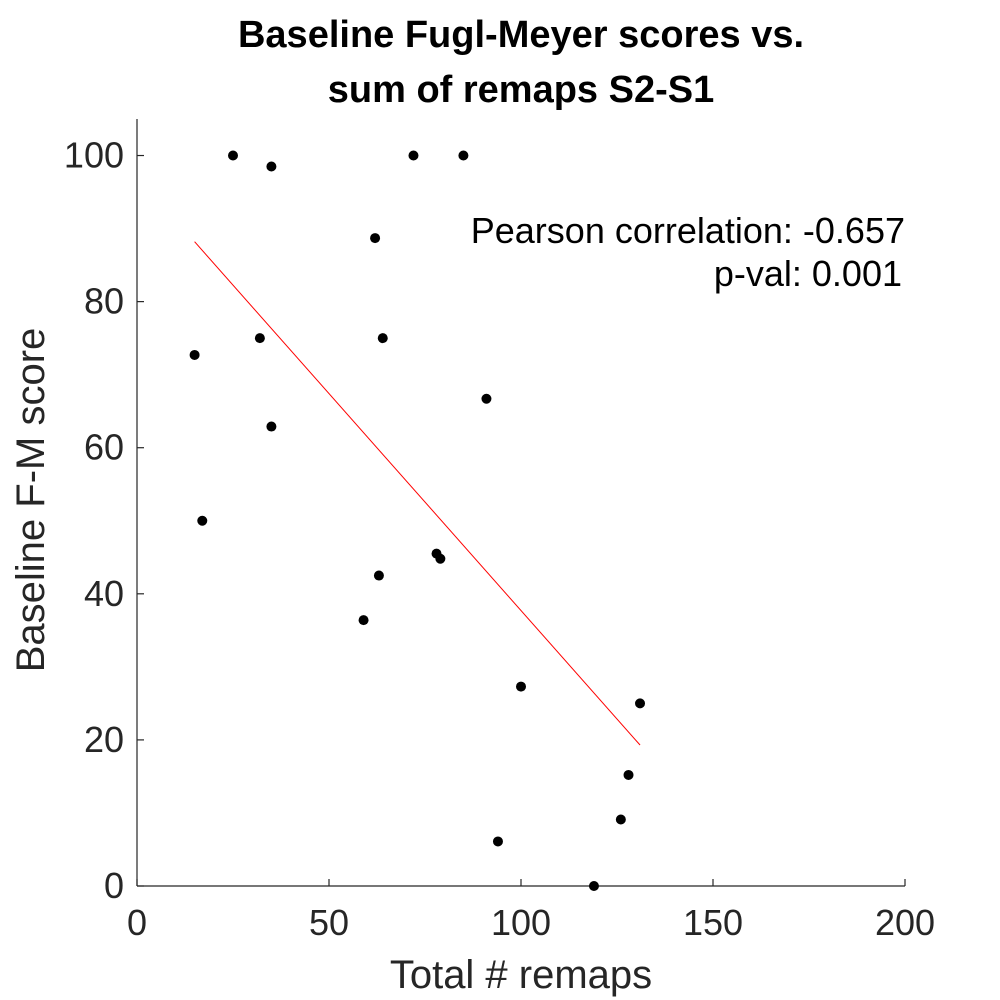 The height and width of the screenshot is (1000, 1000). Describe the element at coordinates (114, 885) in the screenshot. I see `y-tick-label: 0` at that location.